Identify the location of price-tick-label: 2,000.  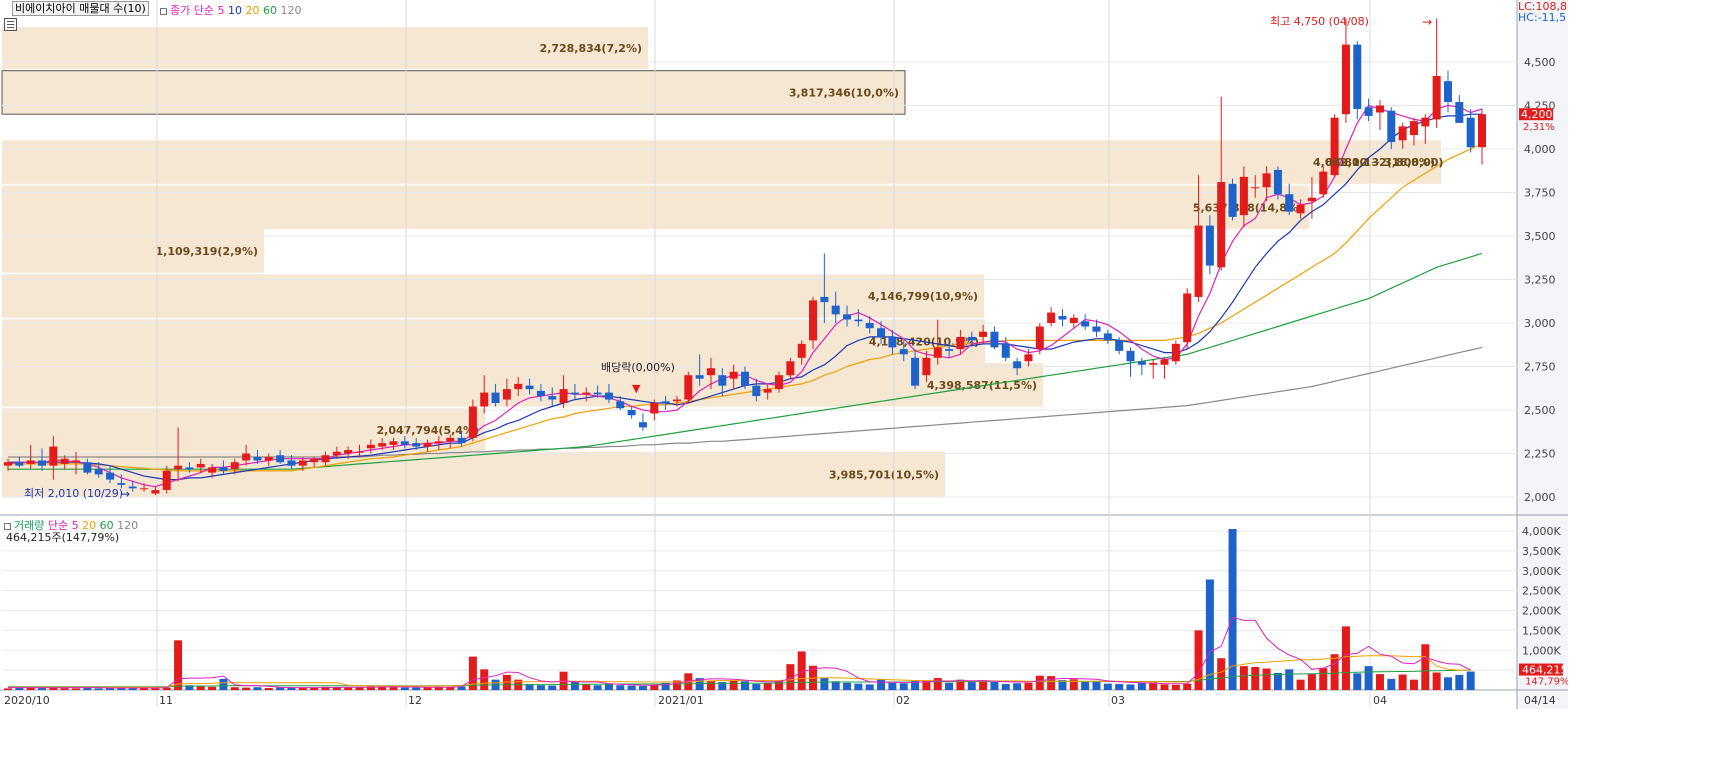
(1540, 497).